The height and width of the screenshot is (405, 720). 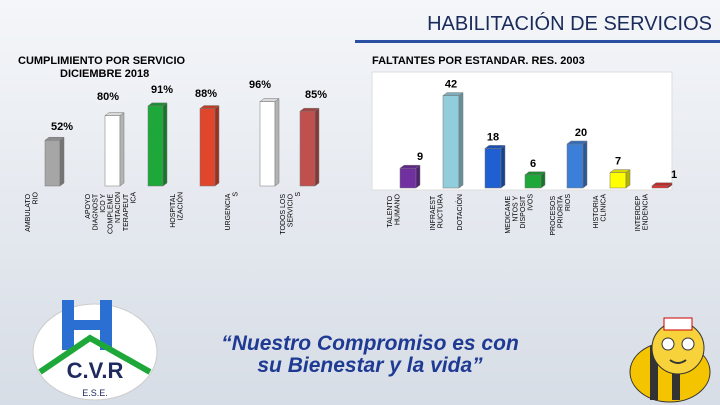 I want to click on slide-title: HABILITACIÓN DE SERVICIOS, so click(x=569, y=23).